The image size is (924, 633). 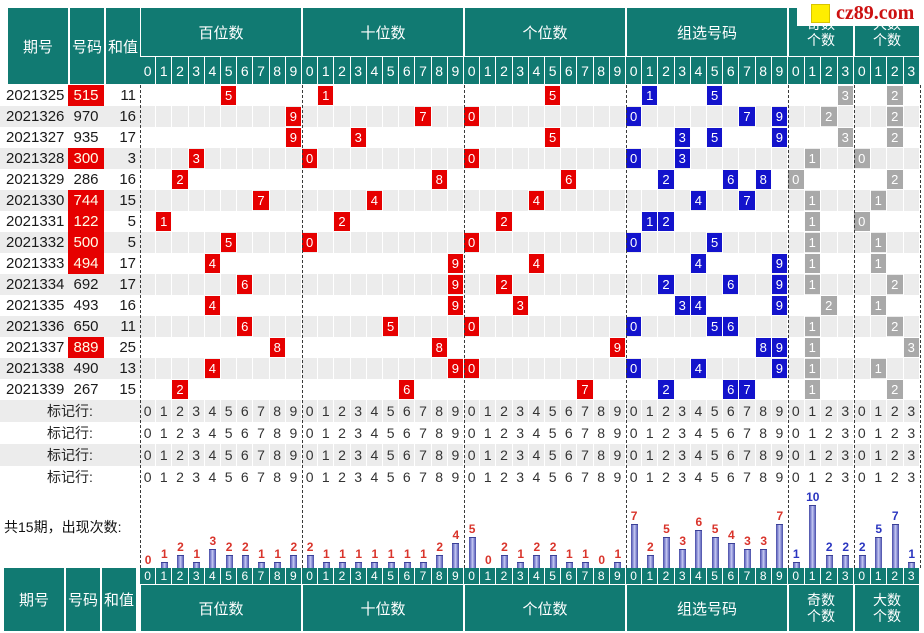 What do you see at coordinates (383, 608) in the screenshot?
I see `header-section-tens: 十位数` at bounding box center [383, 608].